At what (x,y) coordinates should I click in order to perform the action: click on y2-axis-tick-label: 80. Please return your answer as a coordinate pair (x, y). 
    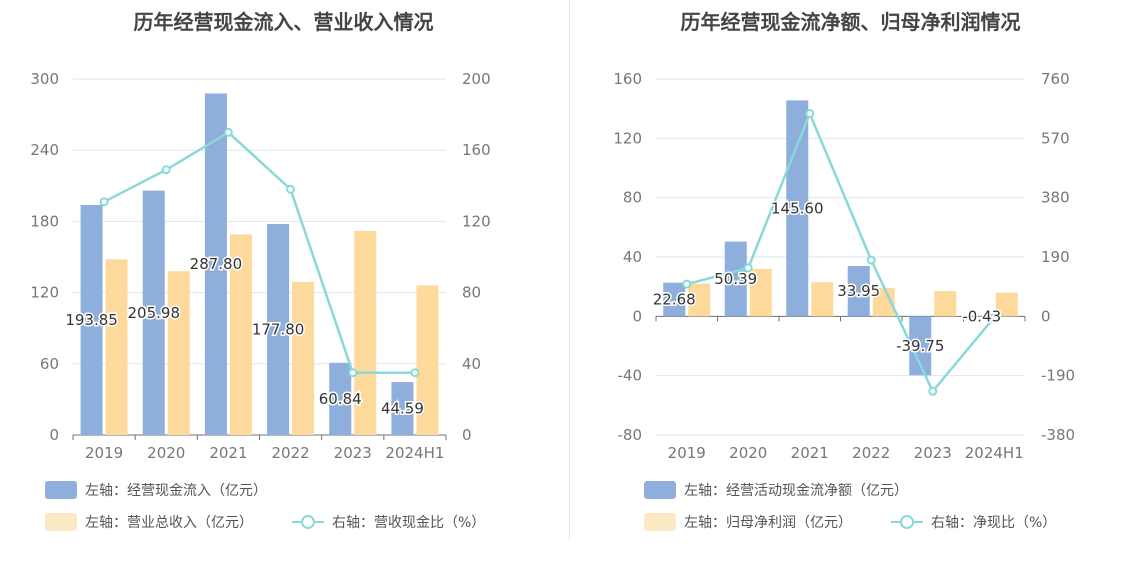
    Looking at the image, I should click on (471, 293).